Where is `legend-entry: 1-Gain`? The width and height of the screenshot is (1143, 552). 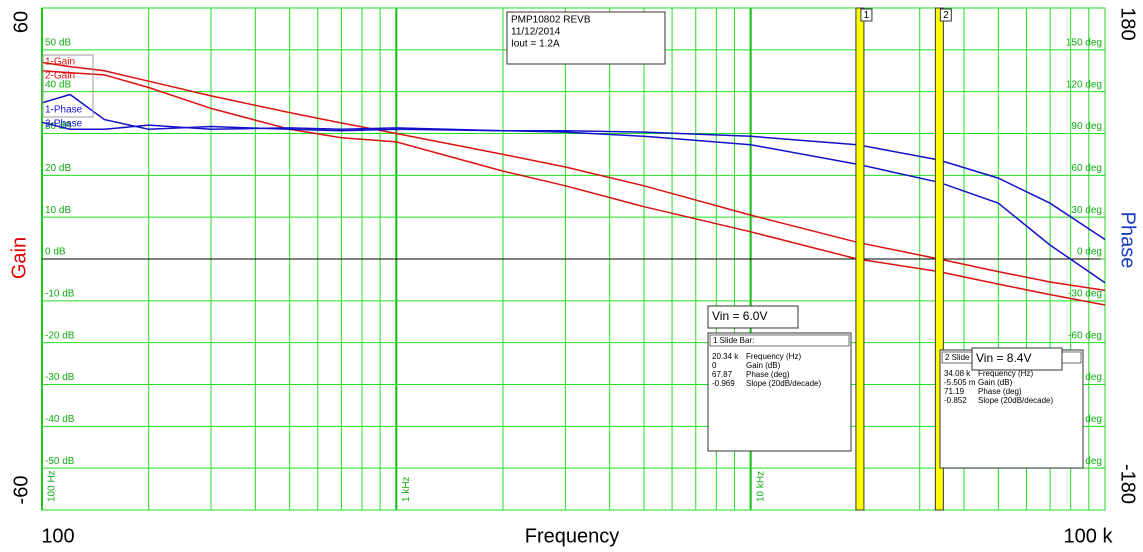 legend-entry: 1-Gain is located at coordinates (60, 62).